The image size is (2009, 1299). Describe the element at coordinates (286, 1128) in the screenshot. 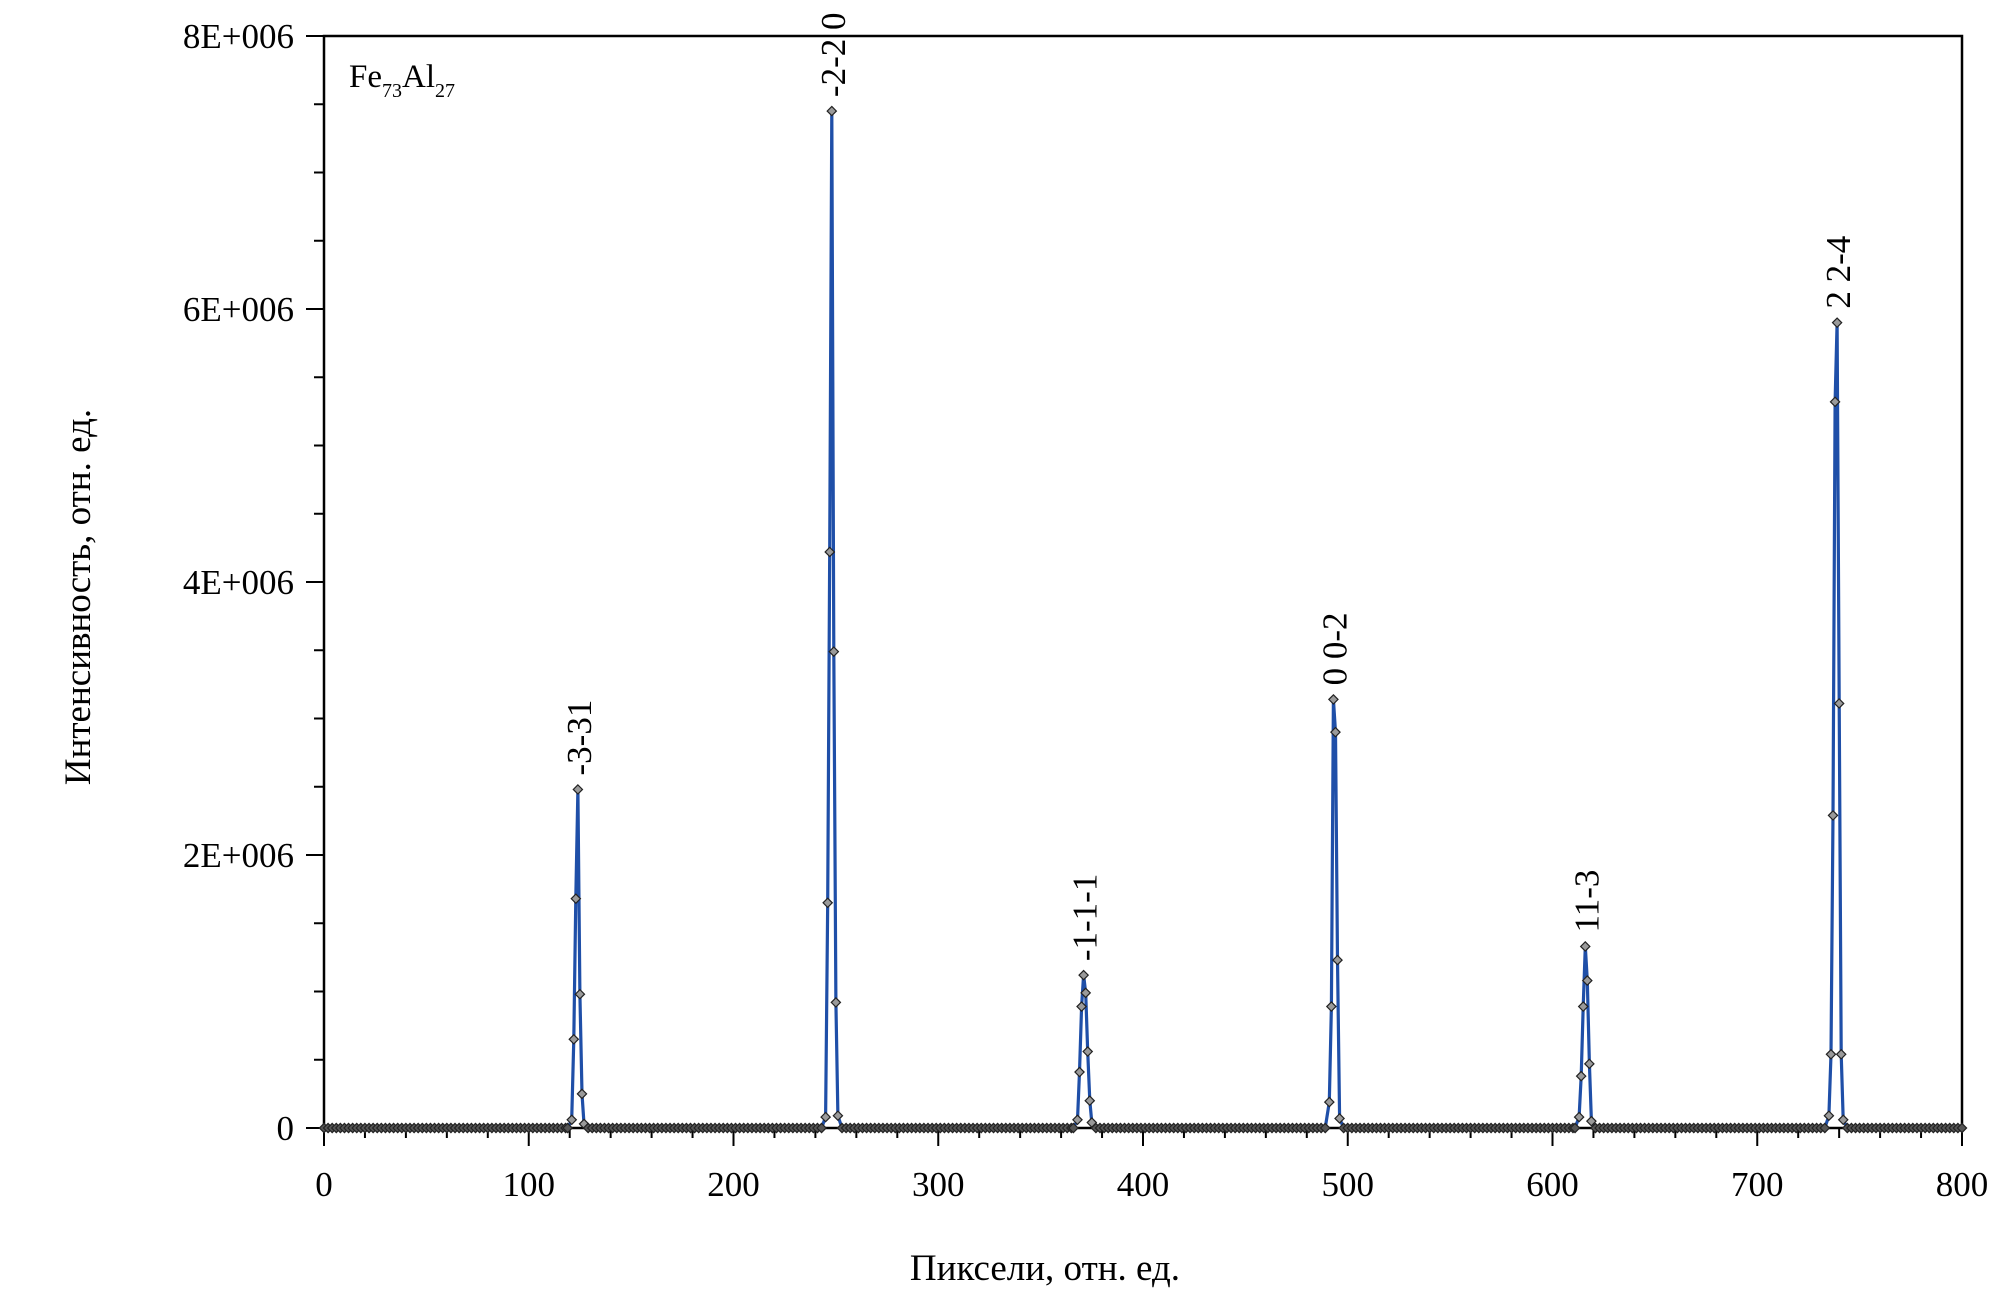

I see `y-tick-label: 0` at that location.